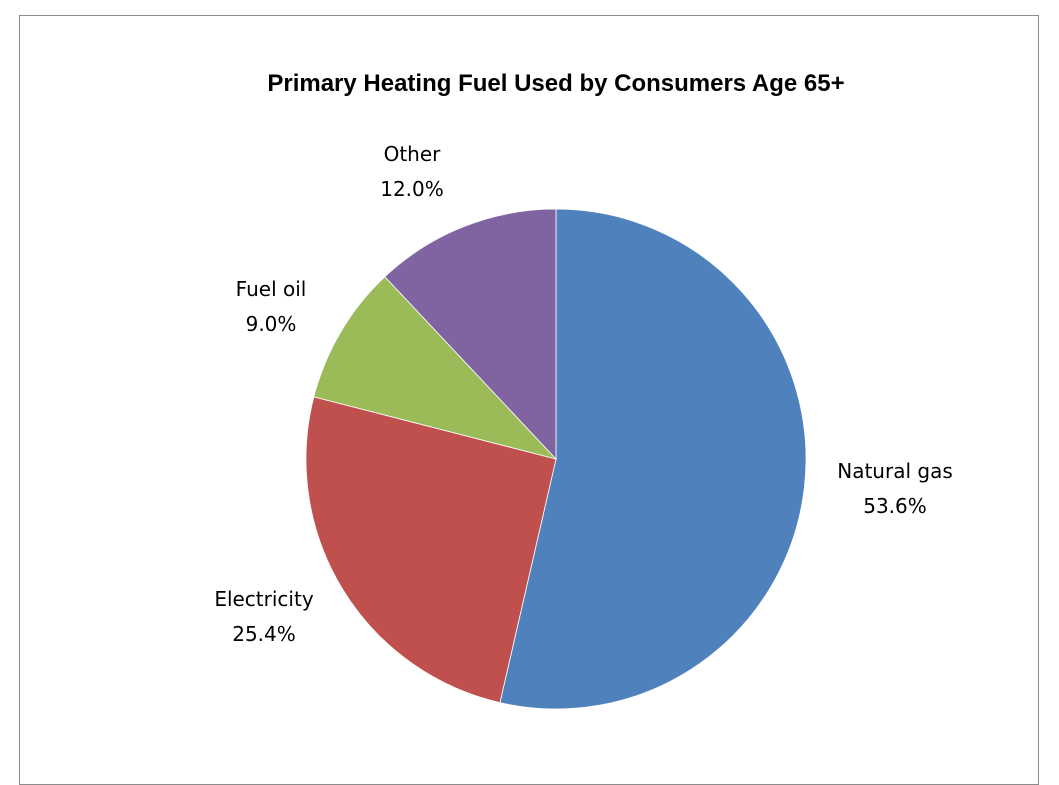 Image resolution: width=1059 pixels, height=785 pixels. I want to click on slice-label-fuel-oil: Fuel oil, so click(271, 289).